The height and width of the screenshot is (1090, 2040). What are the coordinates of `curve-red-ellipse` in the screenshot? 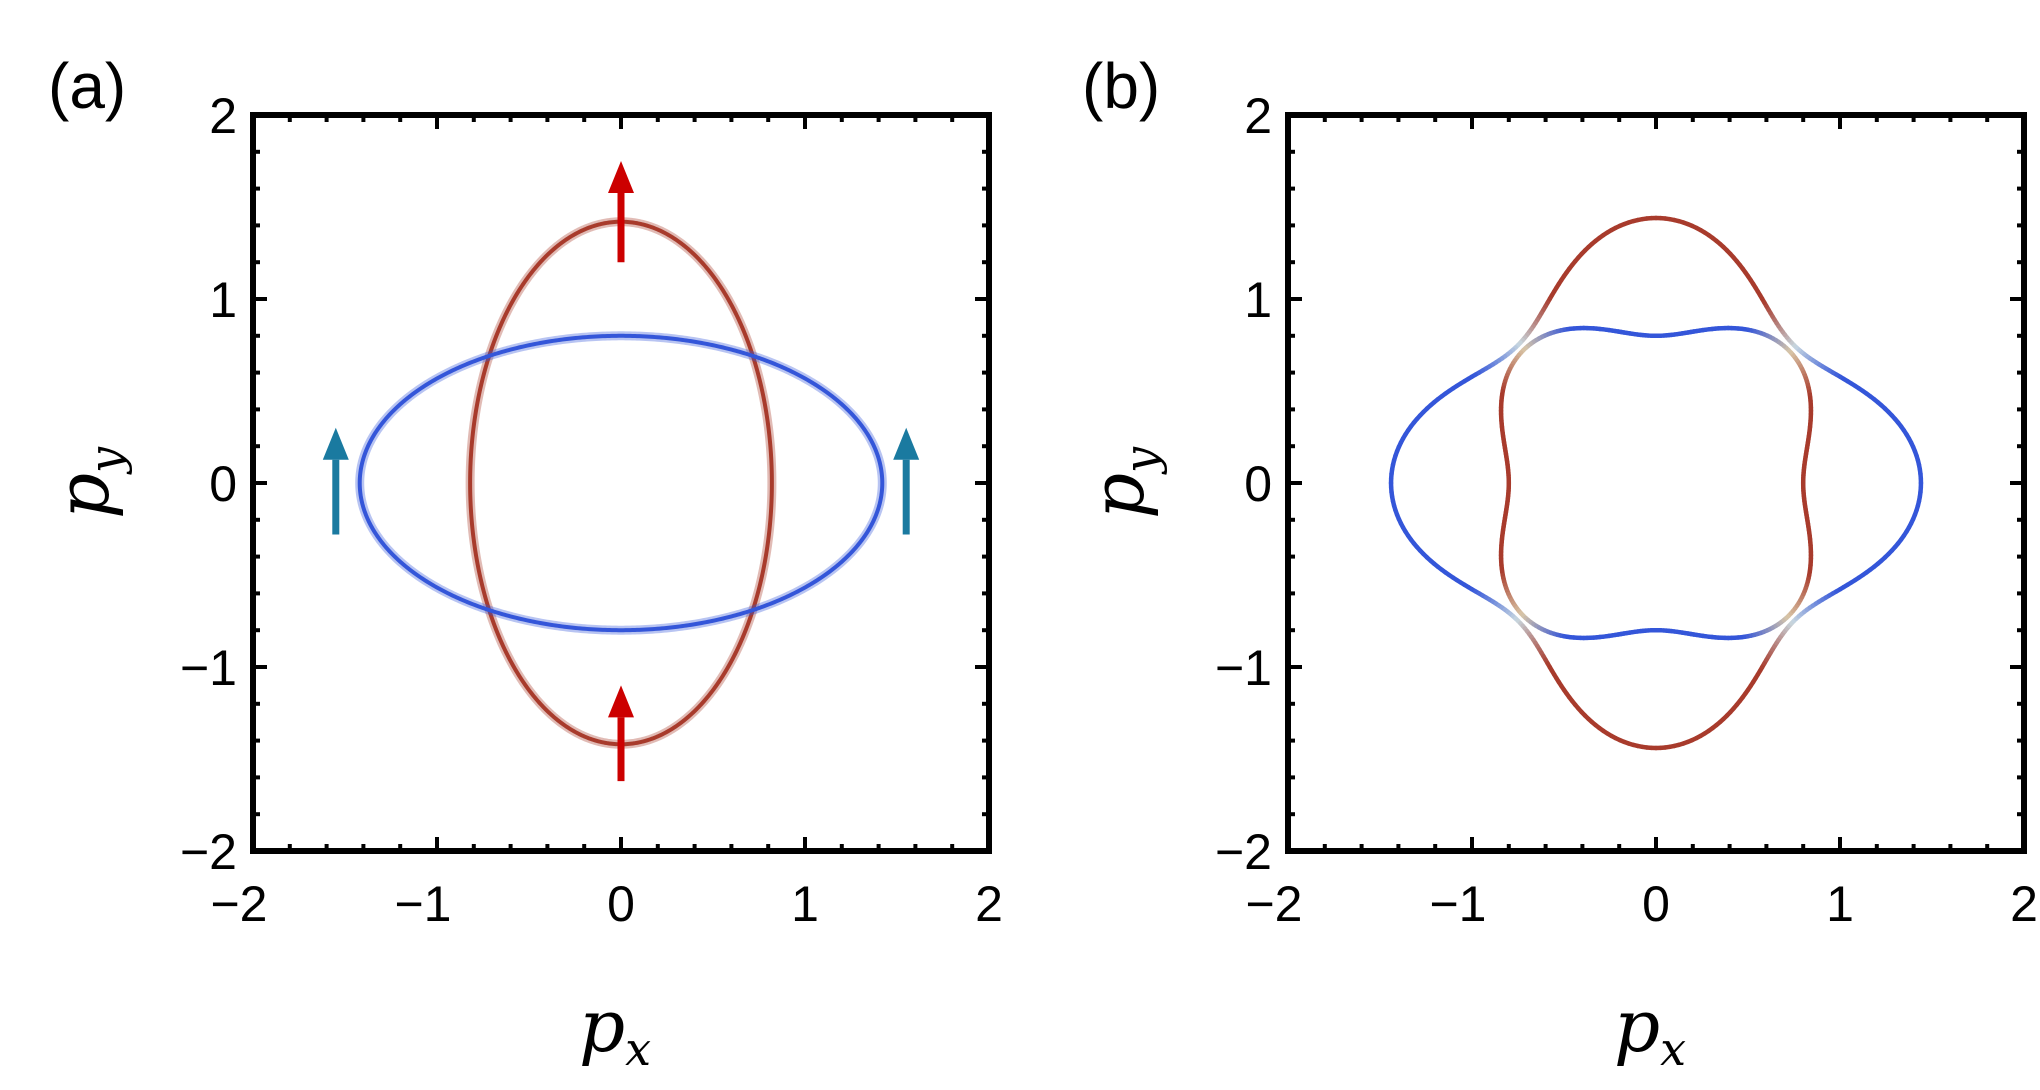 It's located at (621, 483).